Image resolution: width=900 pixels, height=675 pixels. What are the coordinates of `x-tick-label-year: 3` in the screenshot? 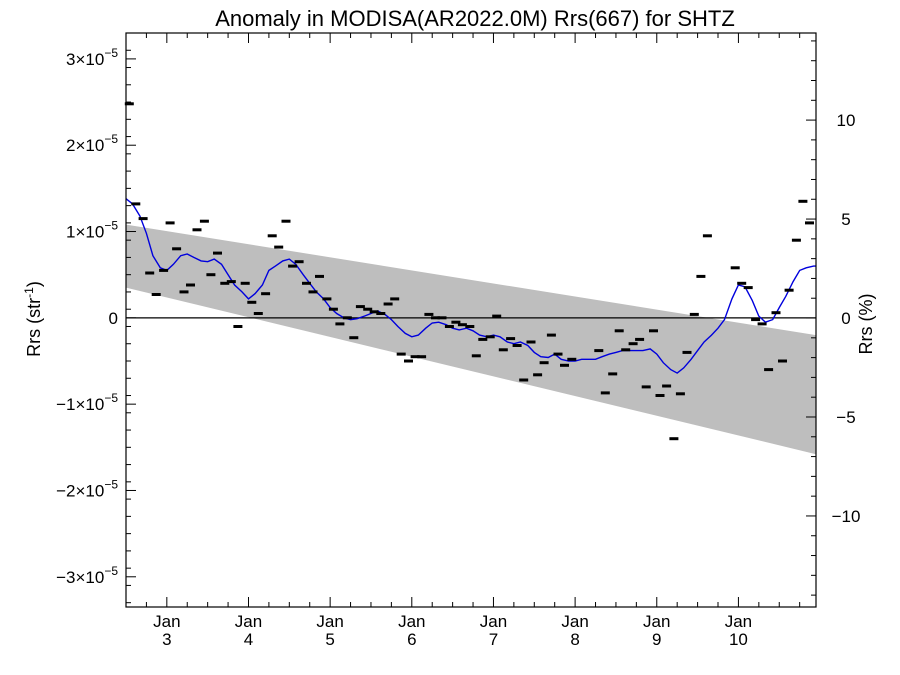 It's located at (166, 639).